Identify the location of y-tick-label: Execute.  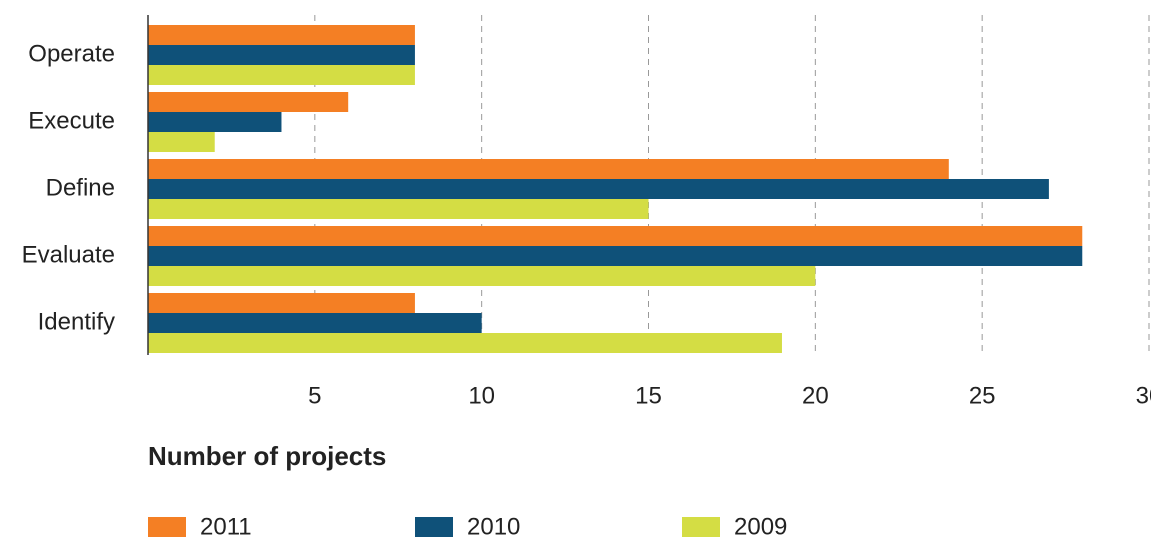
(71, 120).